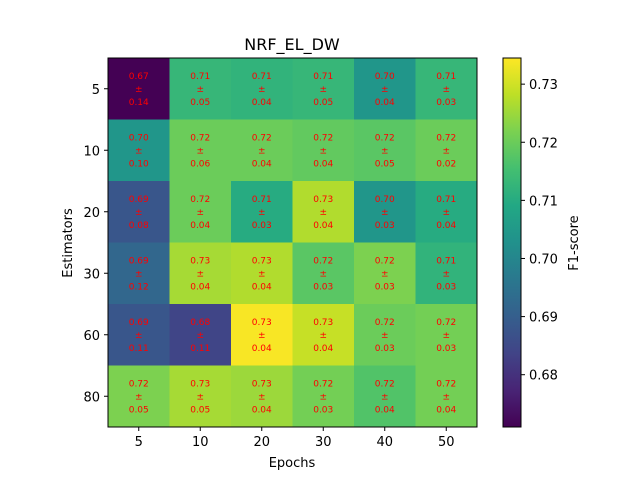 The height and width of the screenshot is (480, 640). I want to click on x-axis-ticks: 5 10 20 30 40 50, so click(295, 438).